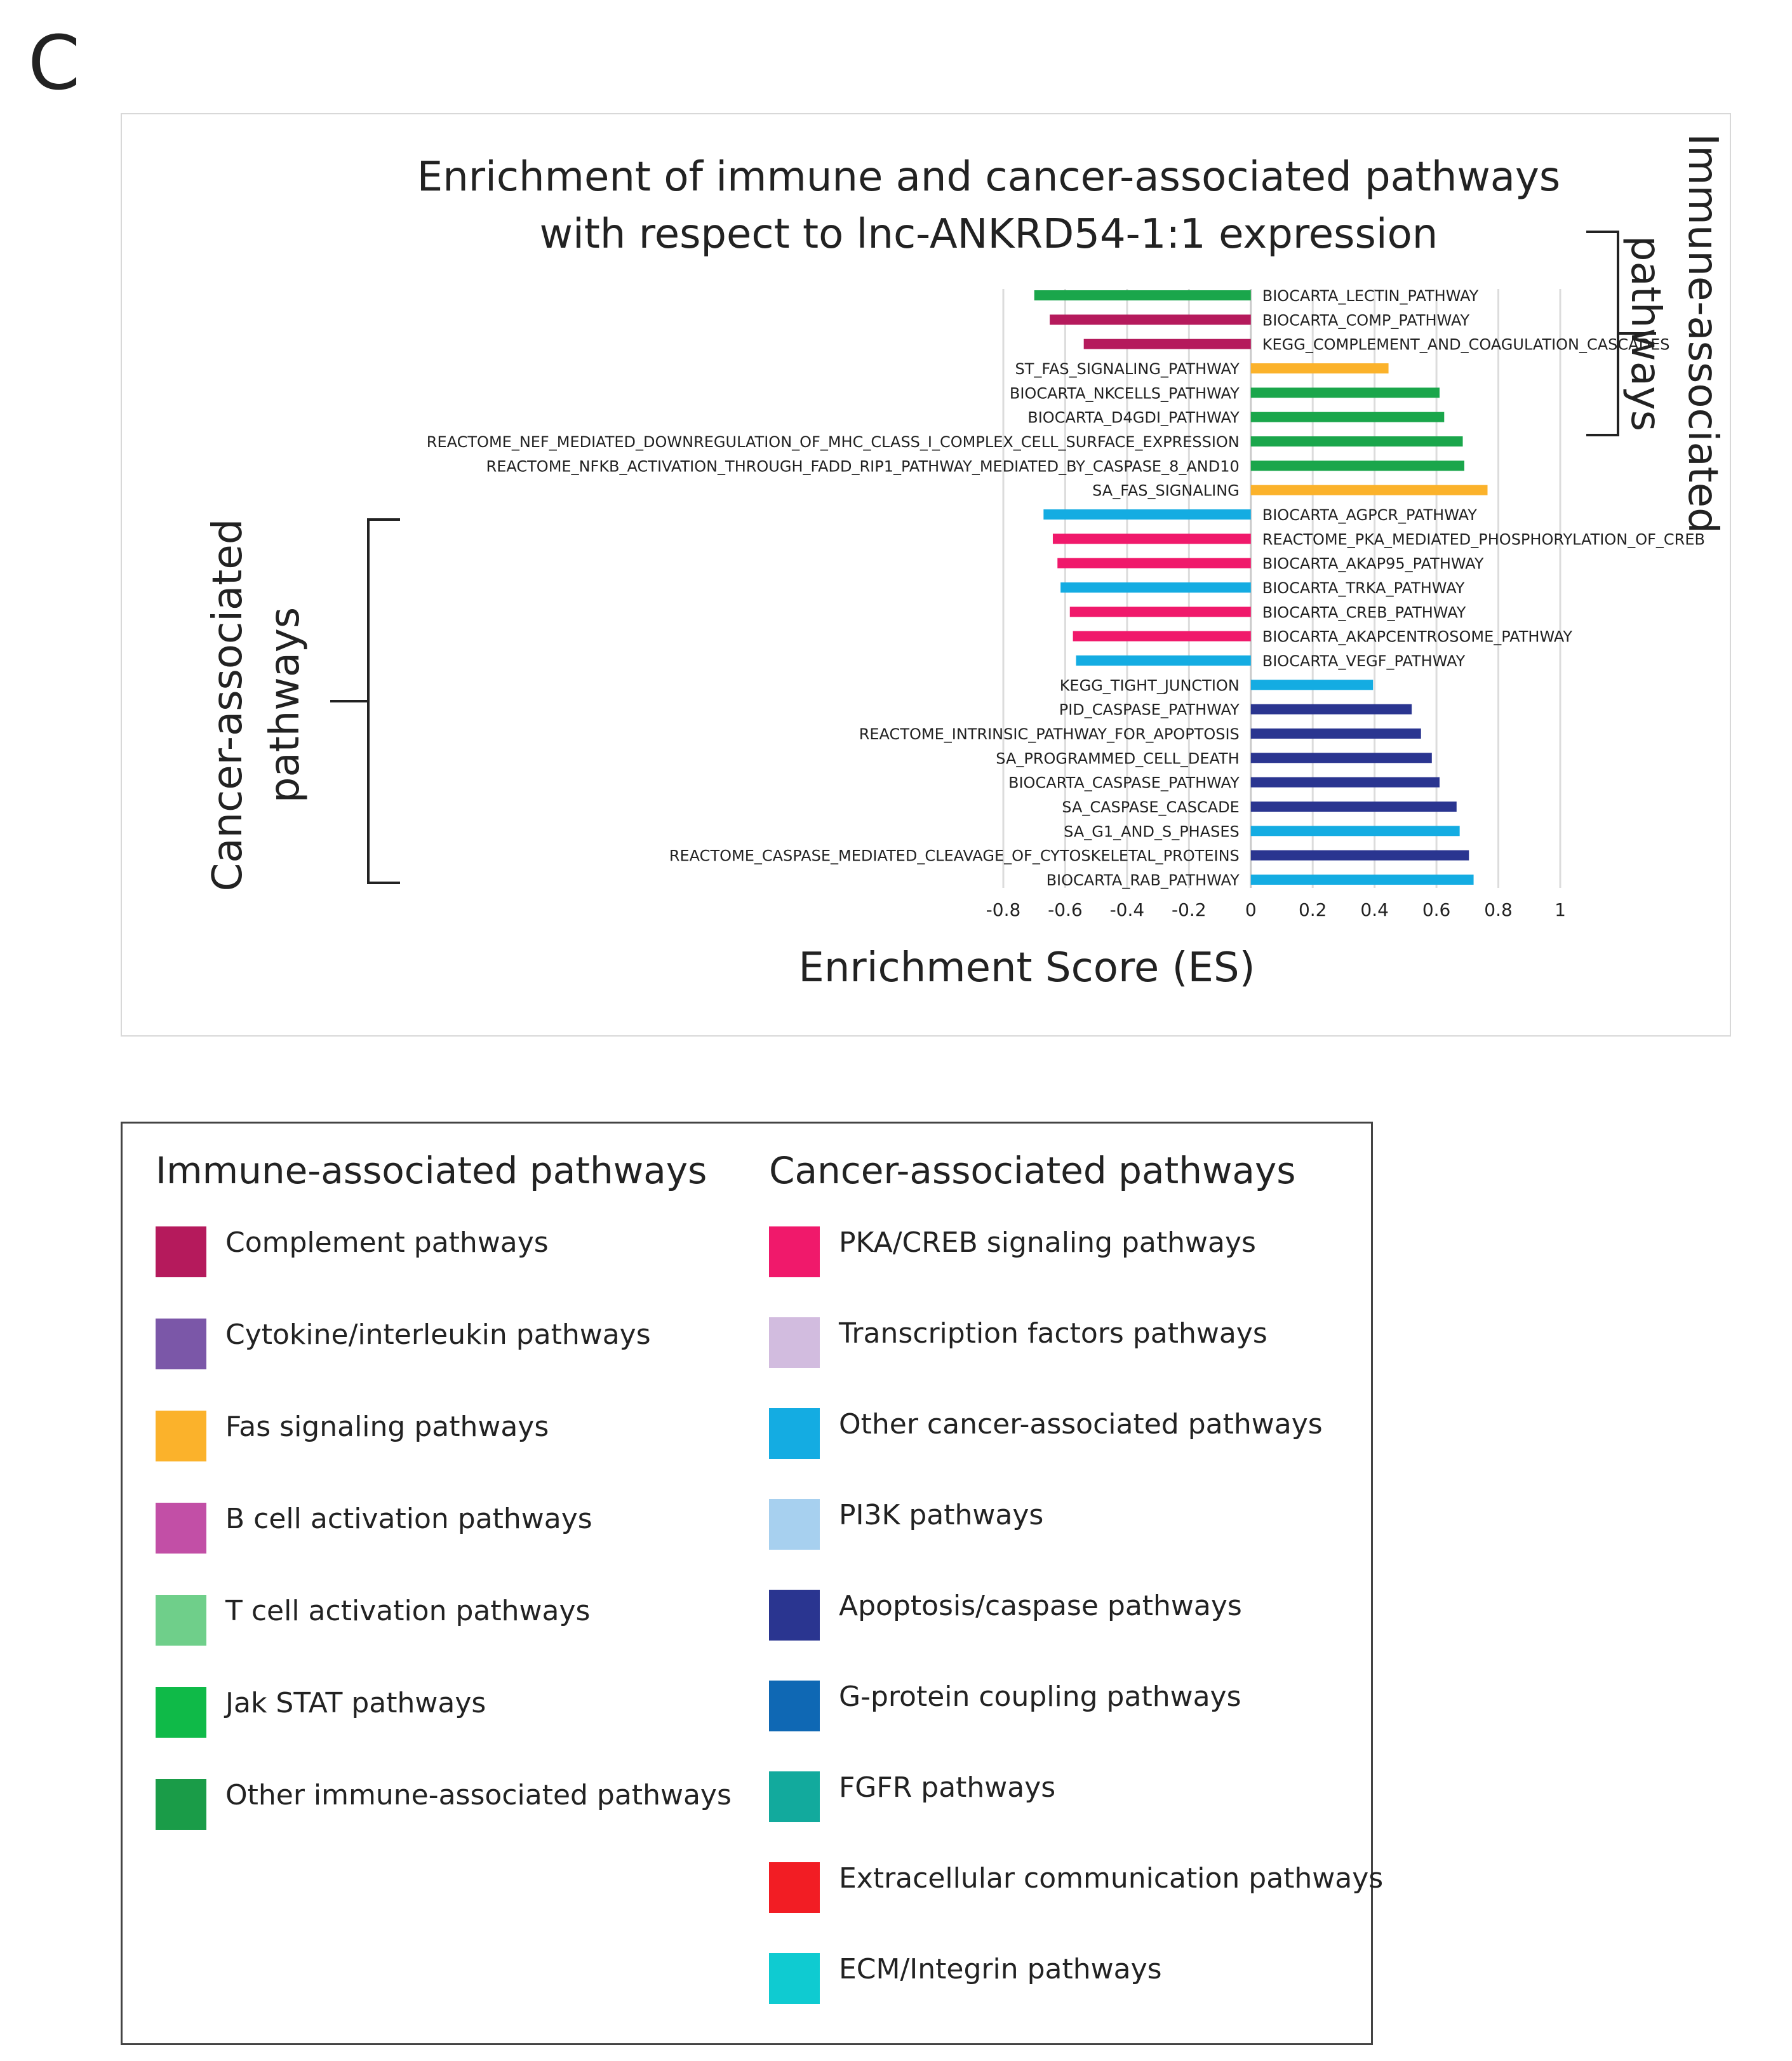 Image resolution: width=1792 pixels, height=2061 pixels. I want to click on bar-label: KEGG_COMPLEMENT_AND_COAGULATION_CASCADES, so click(1466, 345).